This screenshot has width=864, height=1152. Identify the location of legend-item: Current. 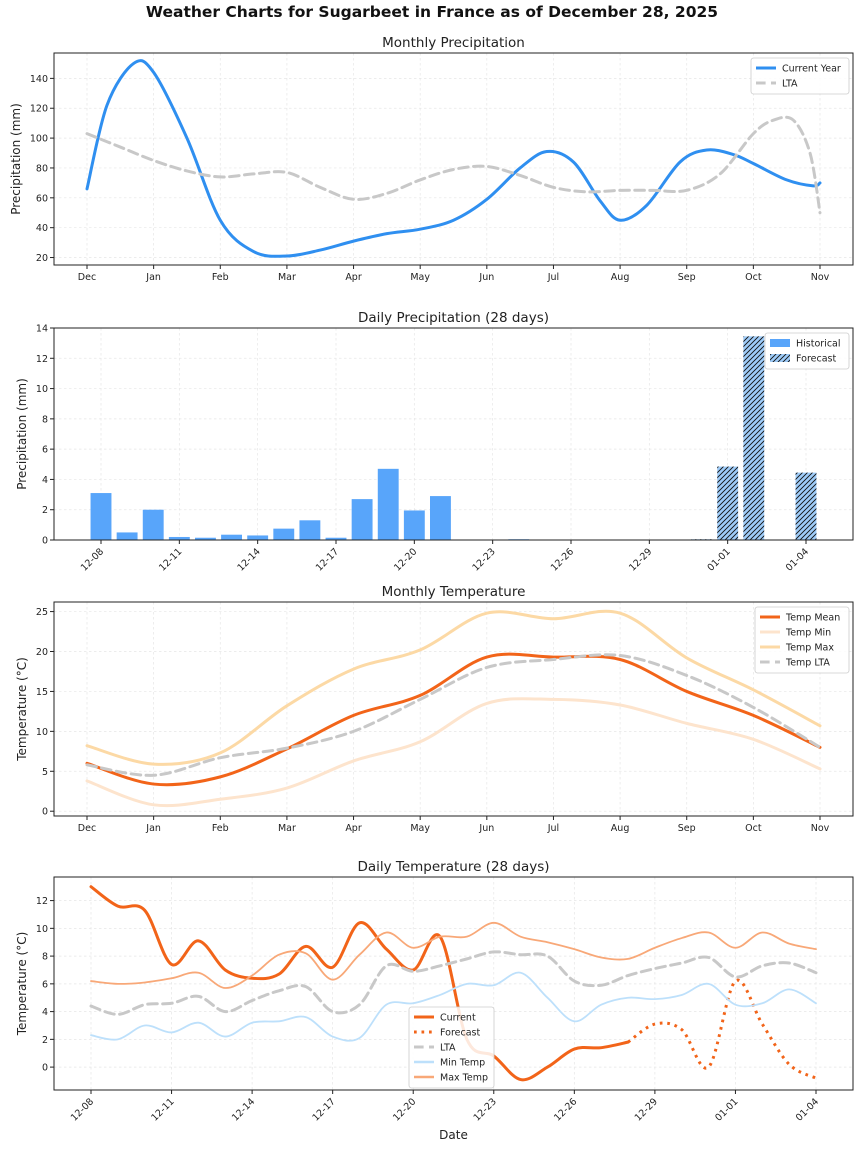
(445, 1018).